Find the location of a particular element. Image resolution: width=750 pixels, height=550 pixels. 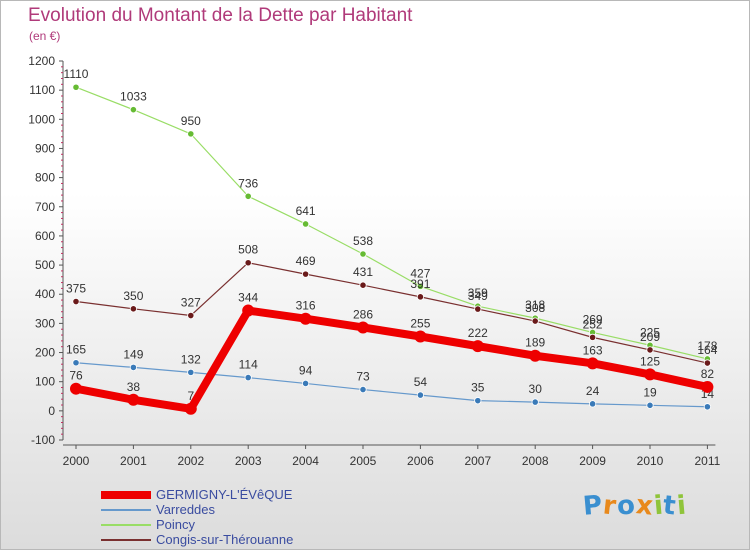

data-label: 255 is located at coordinates (420, 324).